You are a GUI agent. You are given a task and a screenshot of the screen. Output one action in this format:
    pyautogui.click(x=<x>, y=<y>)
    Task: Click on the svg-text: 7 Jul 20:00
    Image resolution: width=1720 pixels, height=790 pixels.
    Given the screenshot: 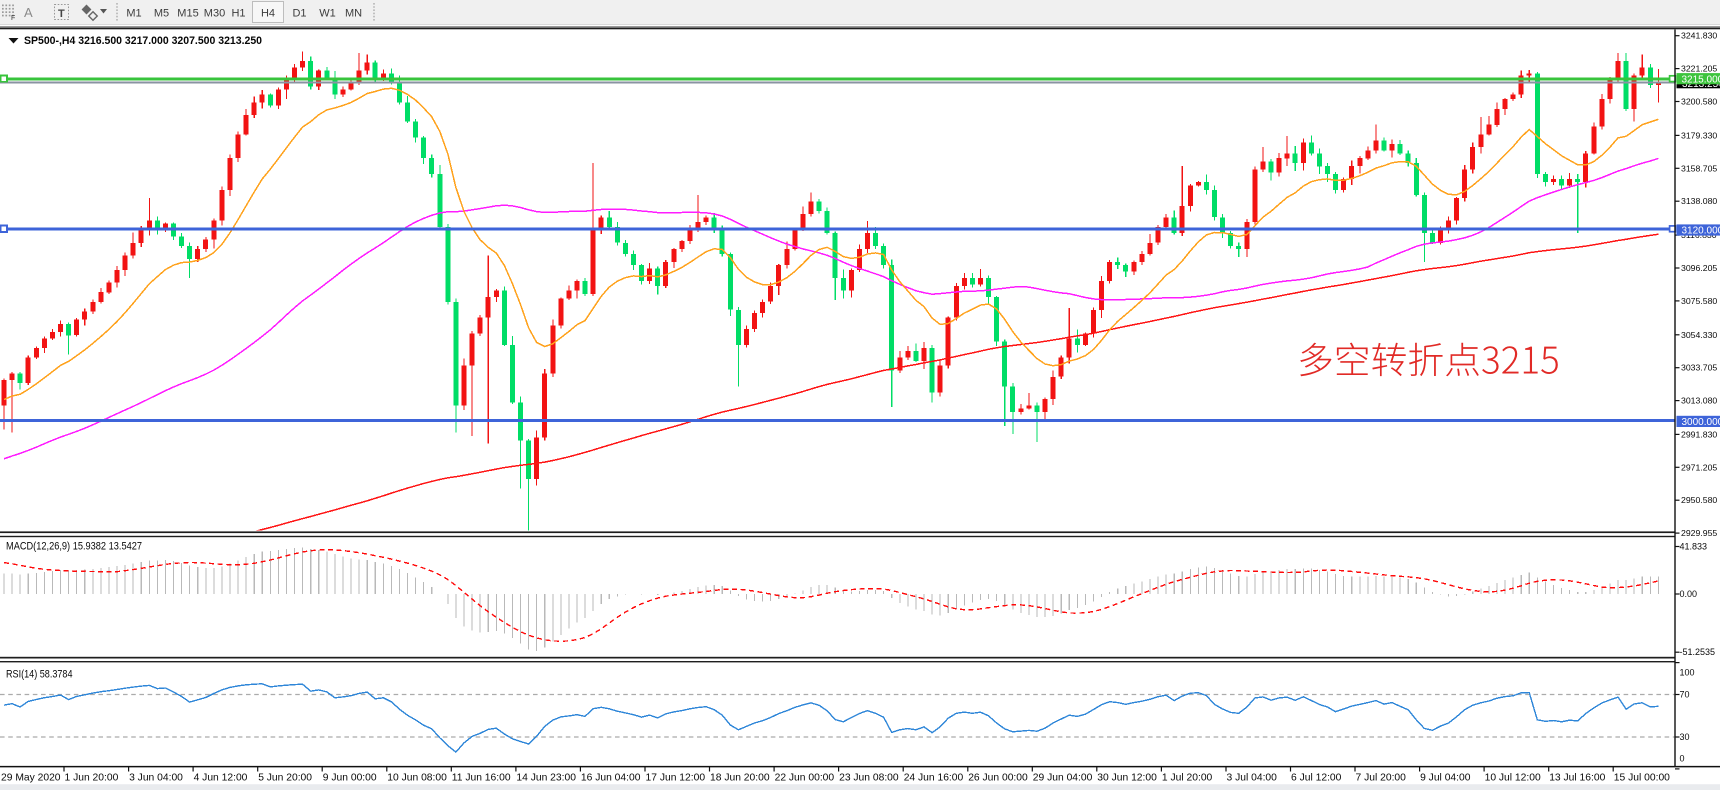 What is the action you would take?
    pyautogui.click(x=1381, y=778)
    